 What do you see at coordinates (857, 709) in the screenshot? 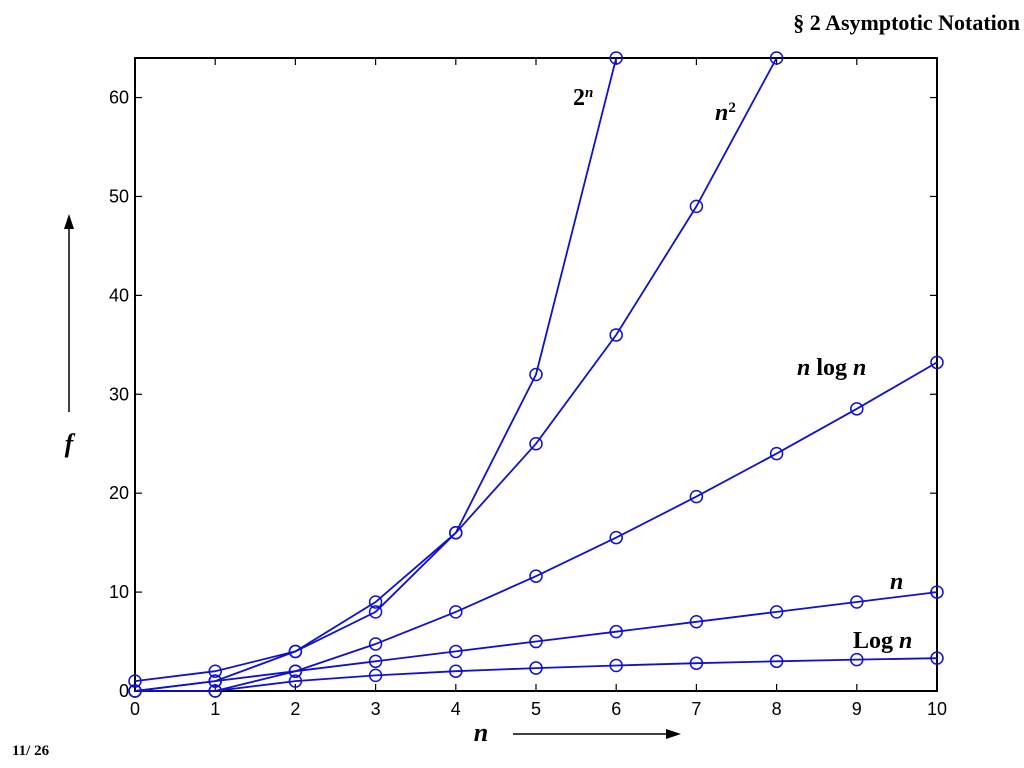
I see `x-tick-label: 9` at bounding box center [857, 709].